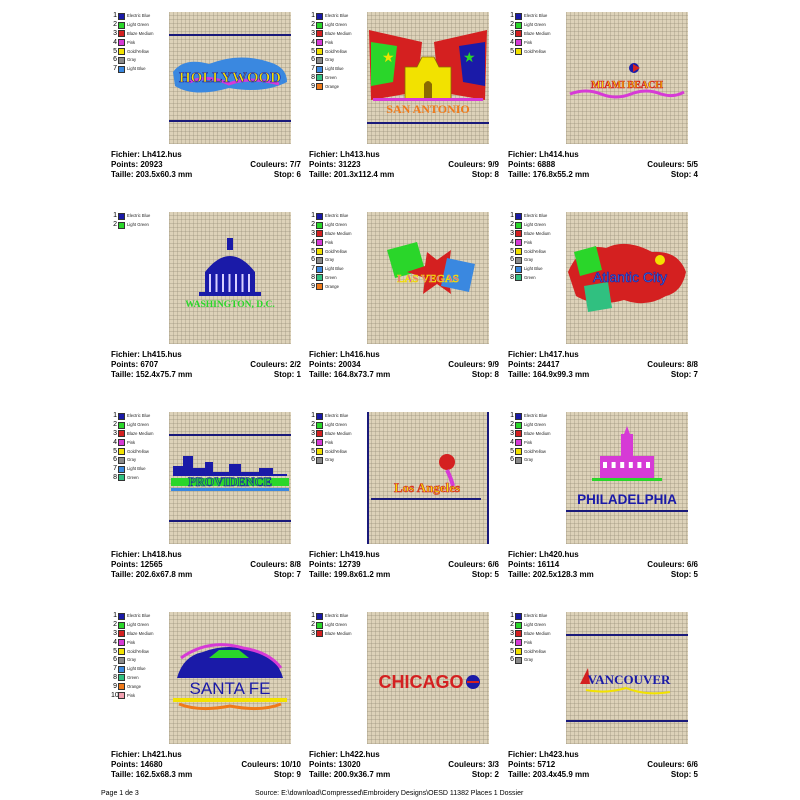 The image size is (800, 800). What do you see at coordinates (428, 678) in the screenshot?
I see `design-preview: CHICAGO` at bounding box center [428, 678].